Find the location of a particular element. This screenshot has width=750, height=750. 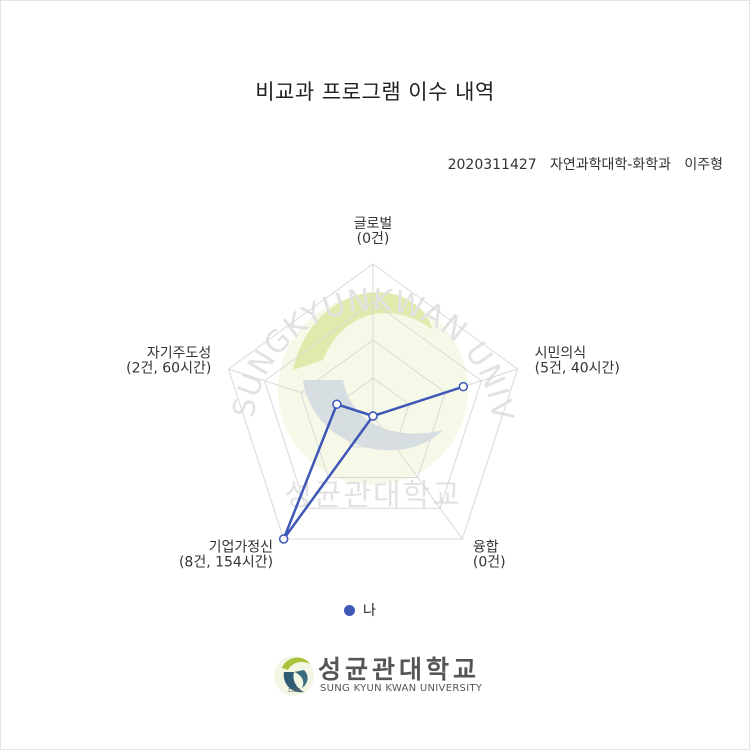

axis-label: 융합 (0건) is located at coordinates (489, 555).